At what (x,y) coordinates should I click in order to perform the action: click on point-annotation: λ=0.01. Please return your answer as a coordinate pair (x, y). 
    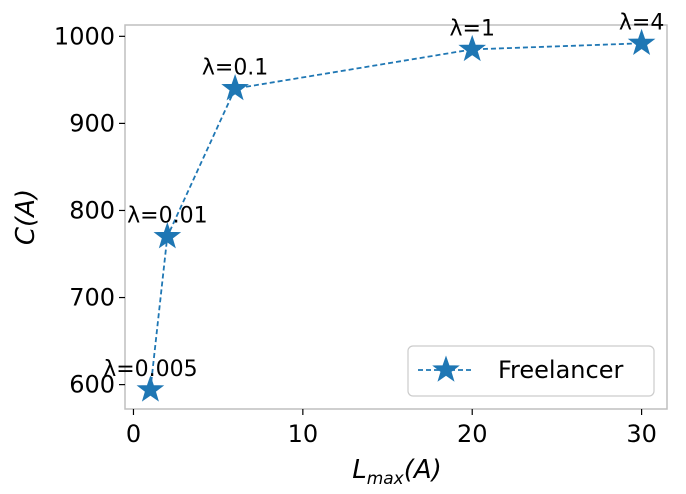
    Looking at the image, I should click on (167, 216).